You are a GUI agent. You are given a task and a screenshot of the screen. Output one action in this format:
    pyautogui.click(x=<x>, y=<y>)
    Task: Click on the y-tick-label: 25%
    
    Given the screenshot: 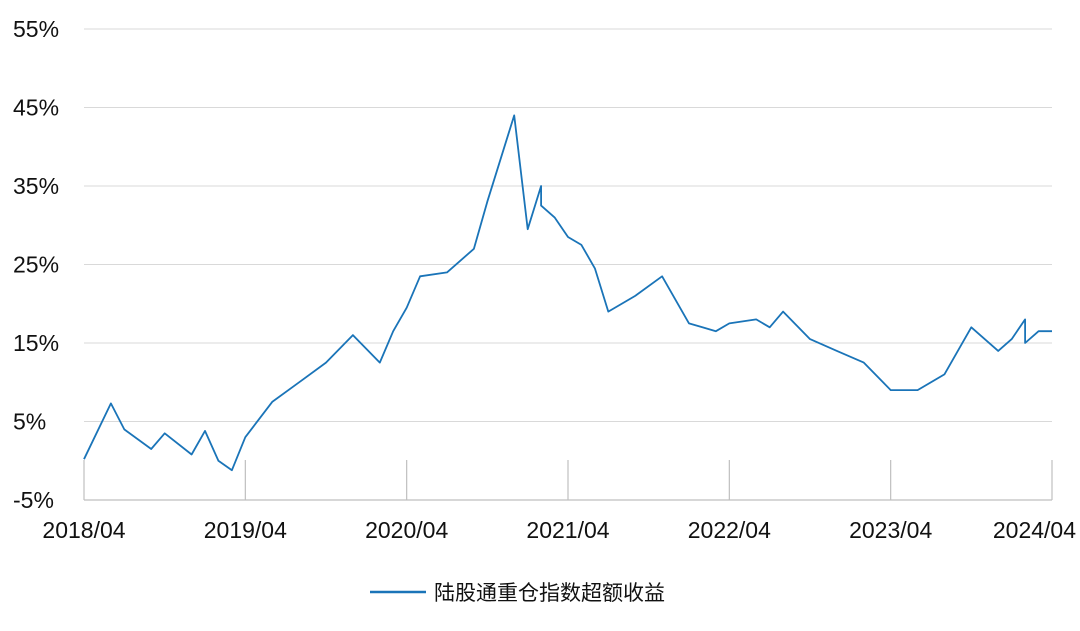 What is the action you would take?
    pyautogui.click(x=36, y=265)
    